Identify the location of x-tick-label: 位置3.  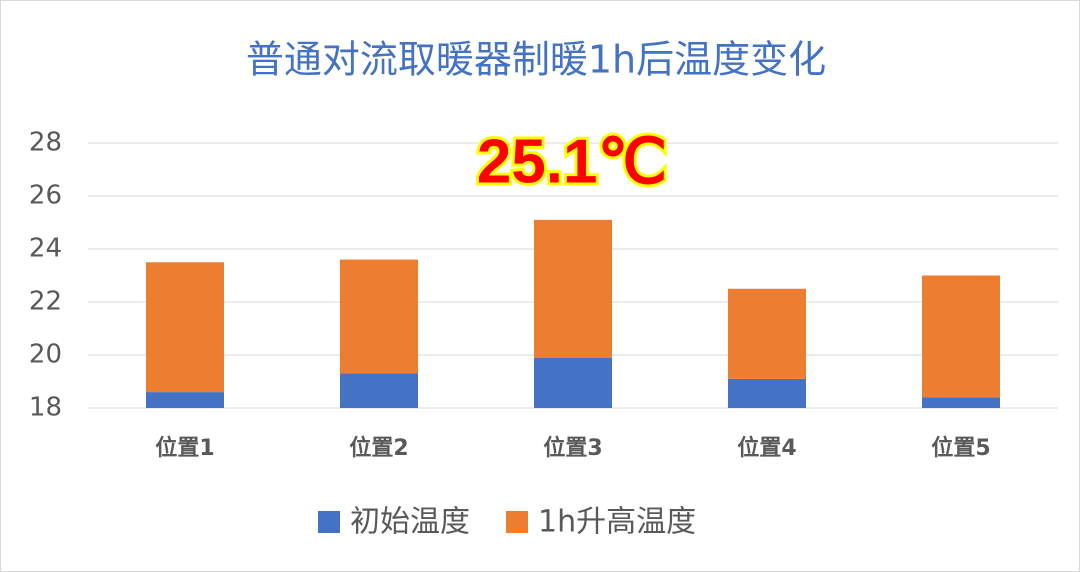
(572, 448).